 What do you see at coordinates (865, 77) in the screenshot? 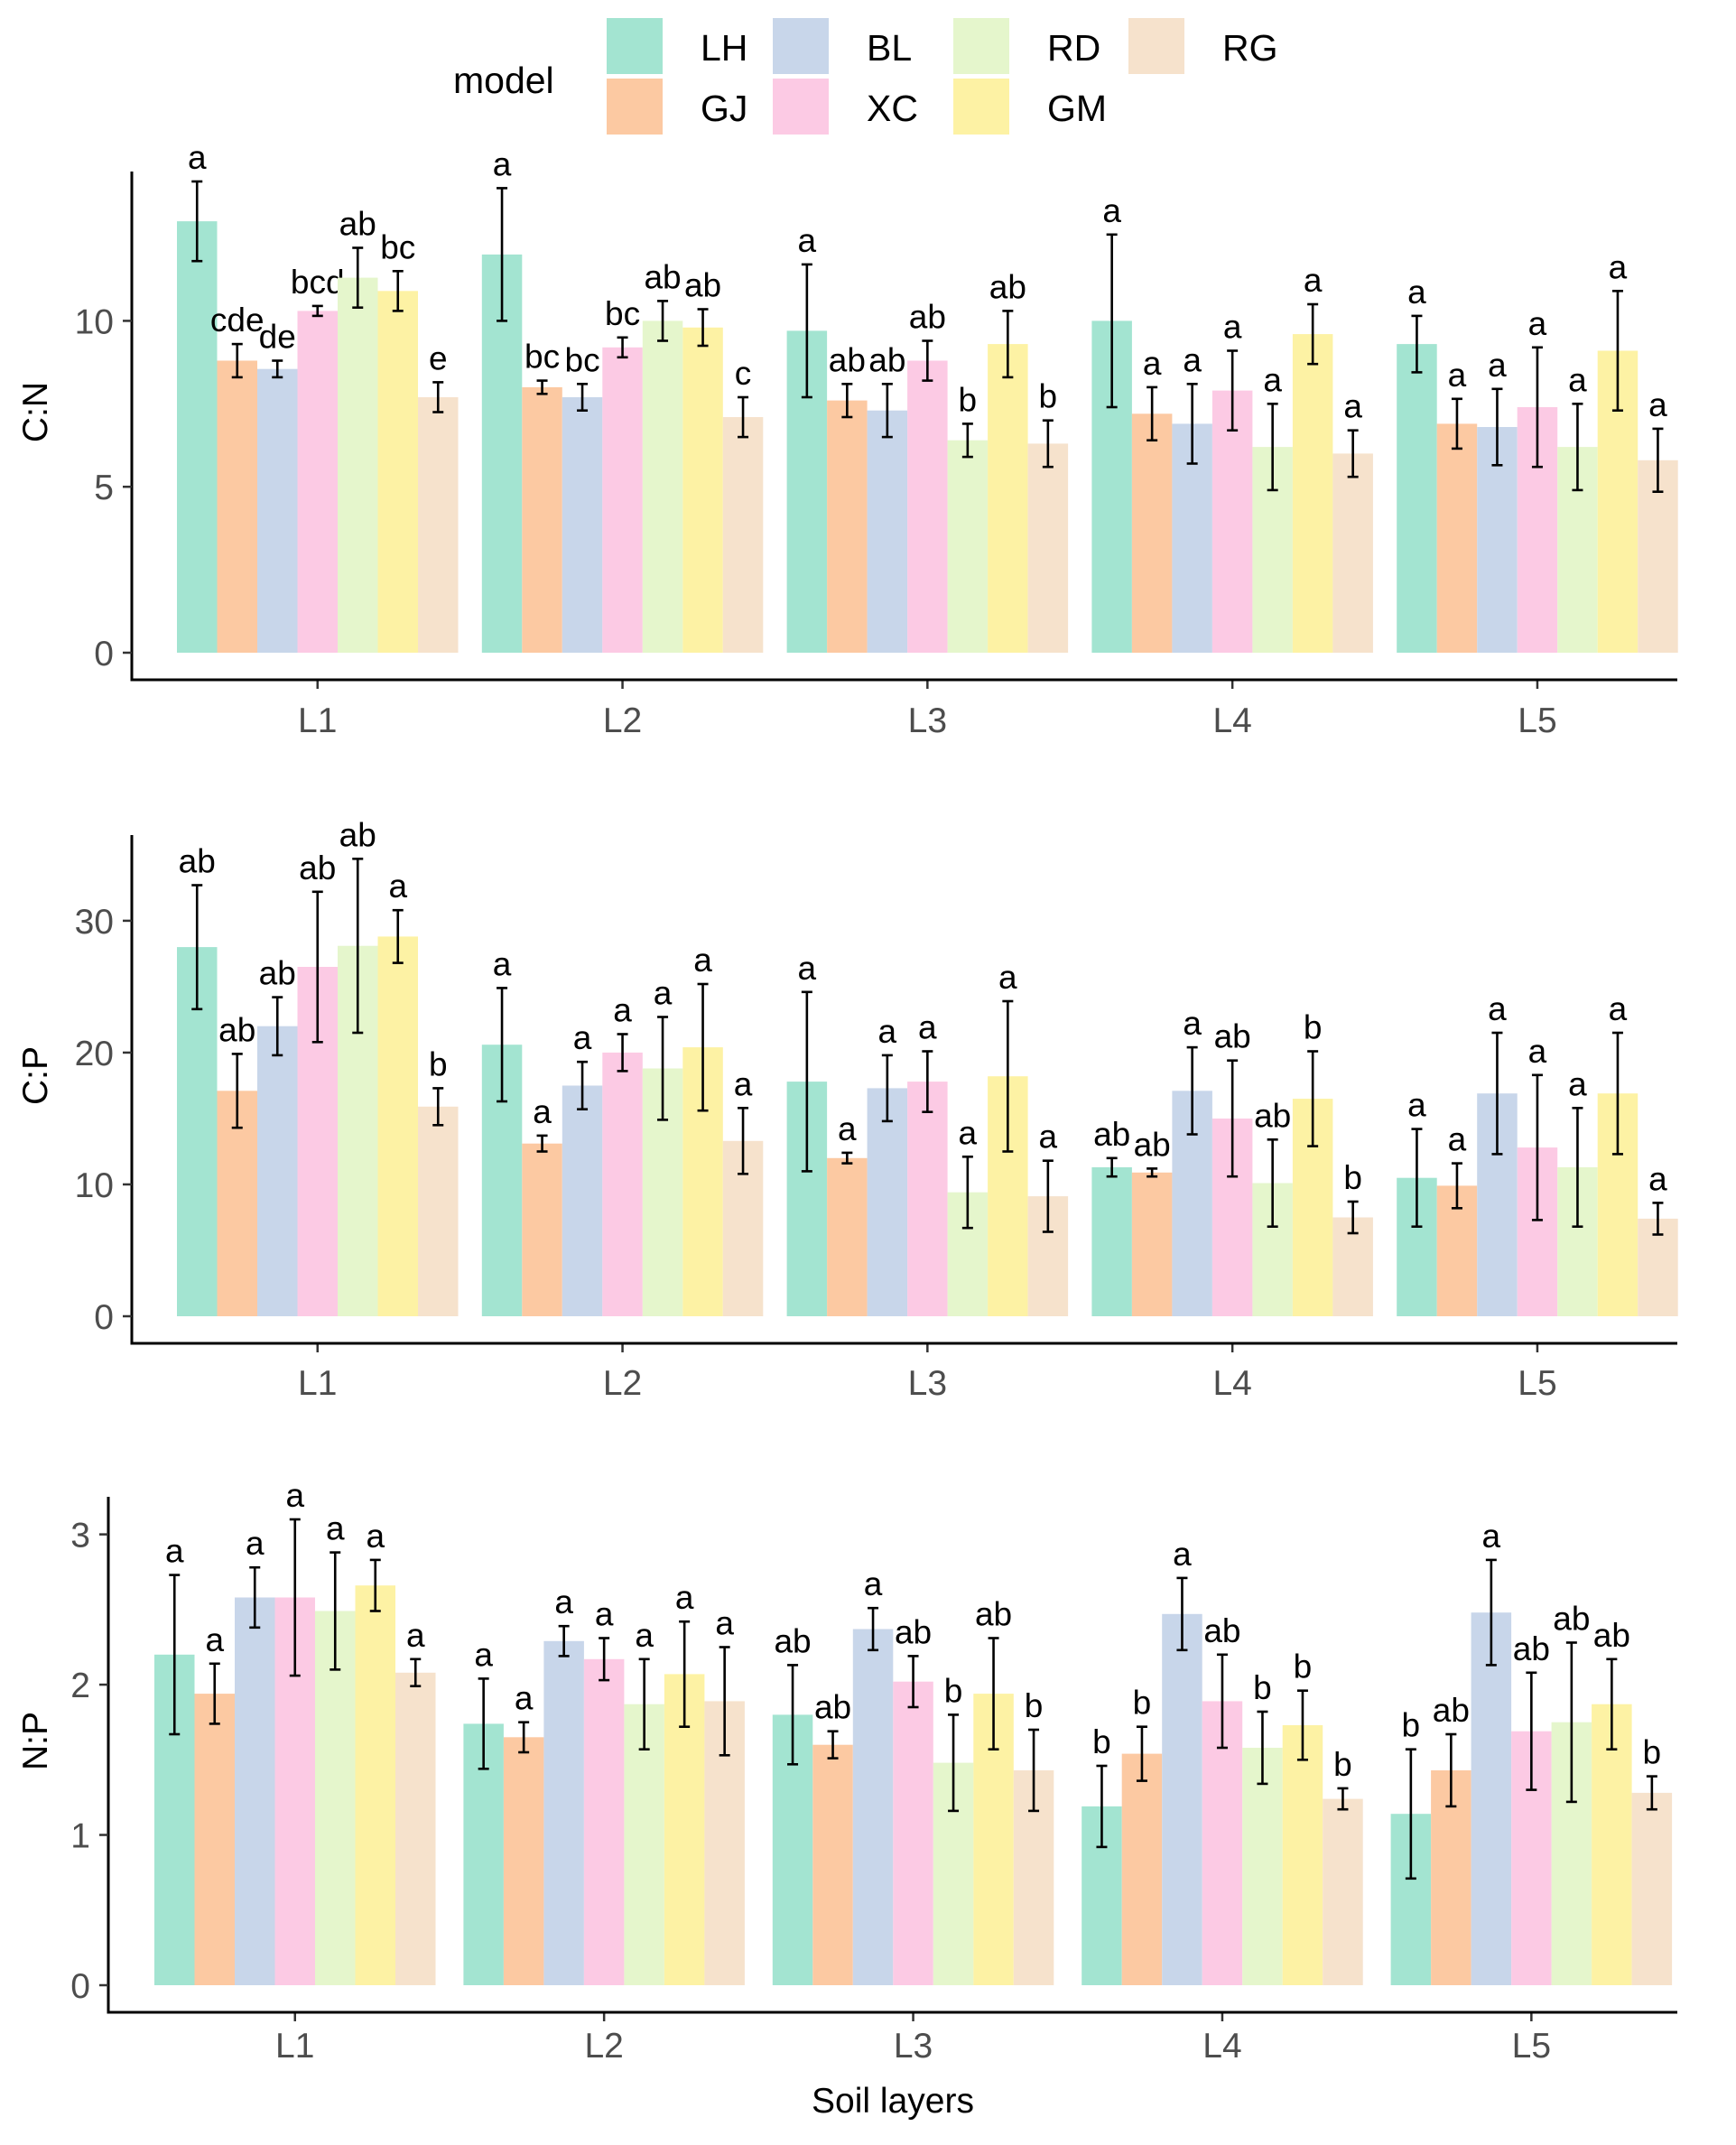
I see `legend: model LH GJ BL XC RD GM RG` at bounding box center [865, 77].